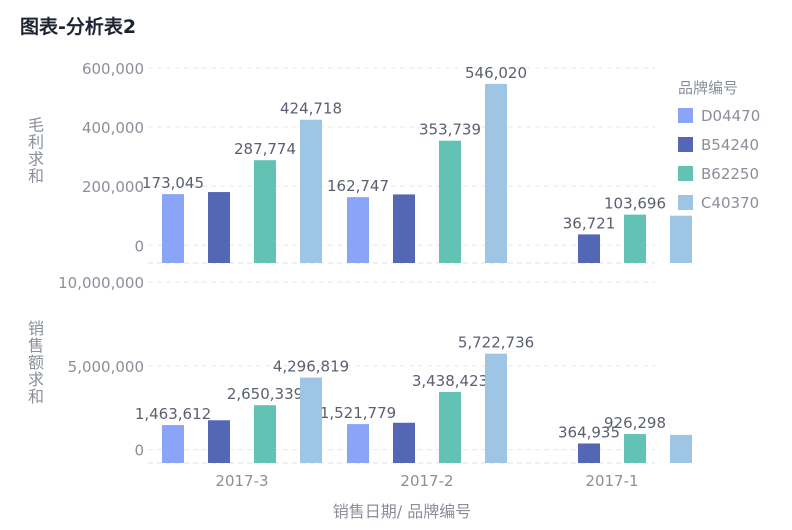 This screenshot has height=530, width=792. I want to click on data-label: 926,298, so click(635, 423).